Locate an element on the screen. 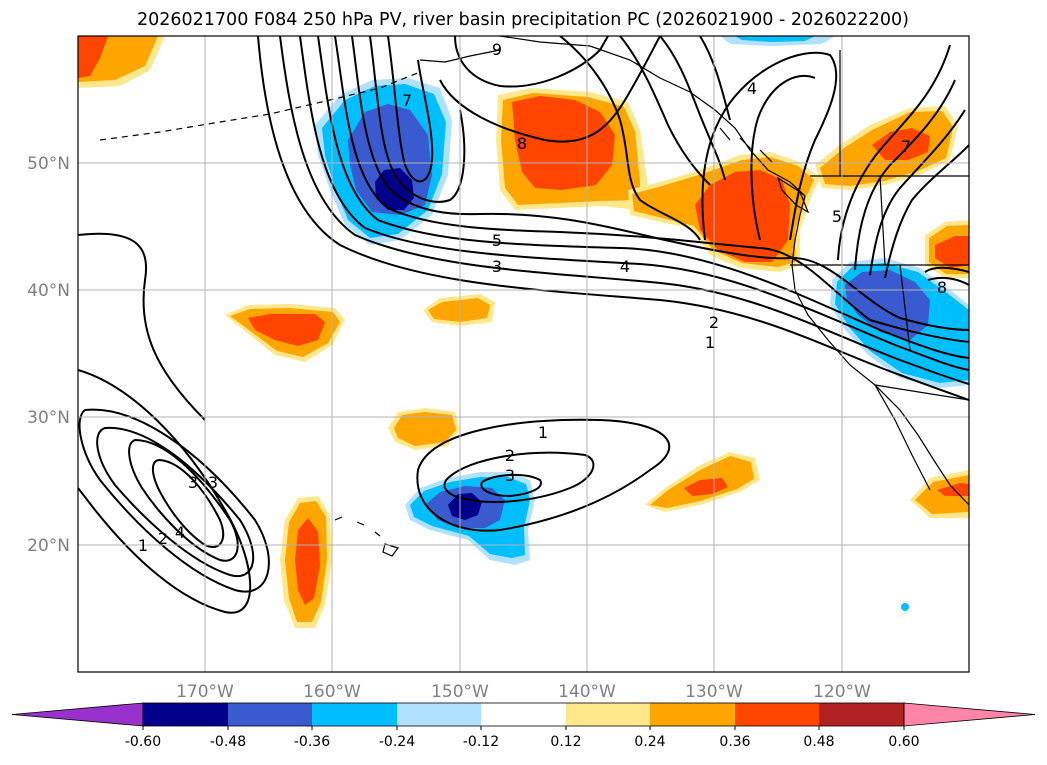  colorbar-tick-label: 0.12 is located at coordinates (565, 742).